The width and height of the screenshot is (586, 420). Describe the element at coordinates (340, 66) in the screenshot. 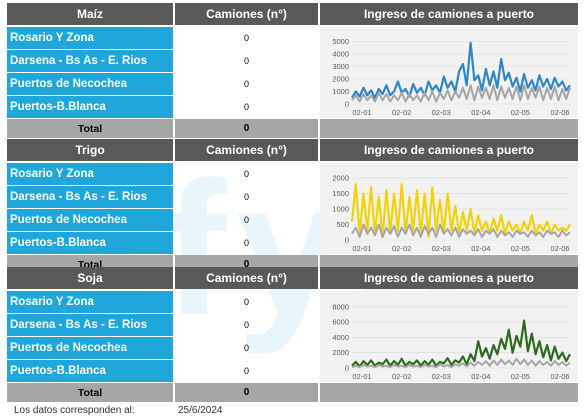

I see `y-tick-label: 3000` at that location.